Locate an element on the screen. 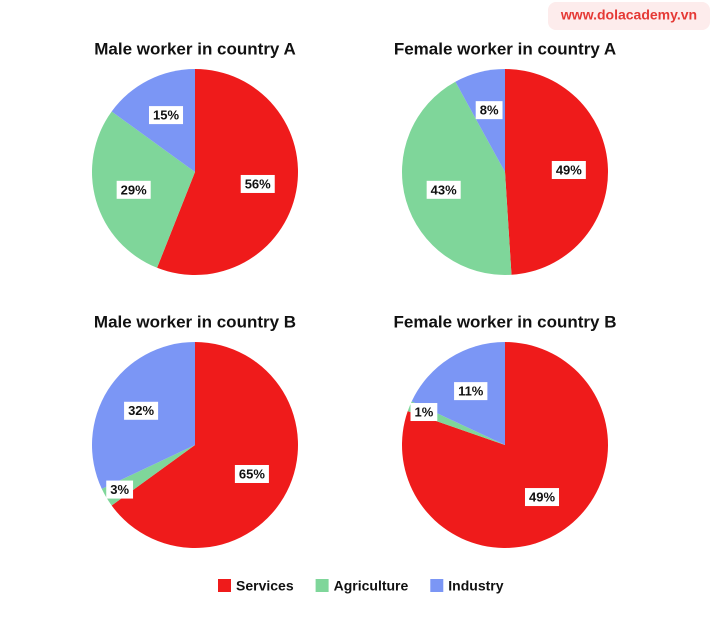  data-label: 11% is located at coordinates (471, 391).